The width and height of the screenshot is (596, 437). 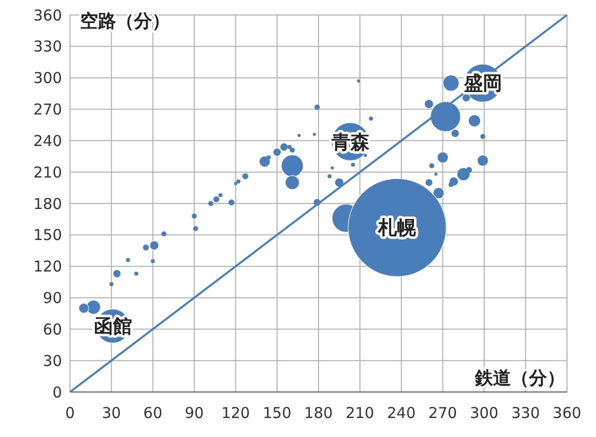 What do you see at coordinates (52, 329) in the screenshot?
I see `y-tick-label: 60` at bounding box center [52, 329].